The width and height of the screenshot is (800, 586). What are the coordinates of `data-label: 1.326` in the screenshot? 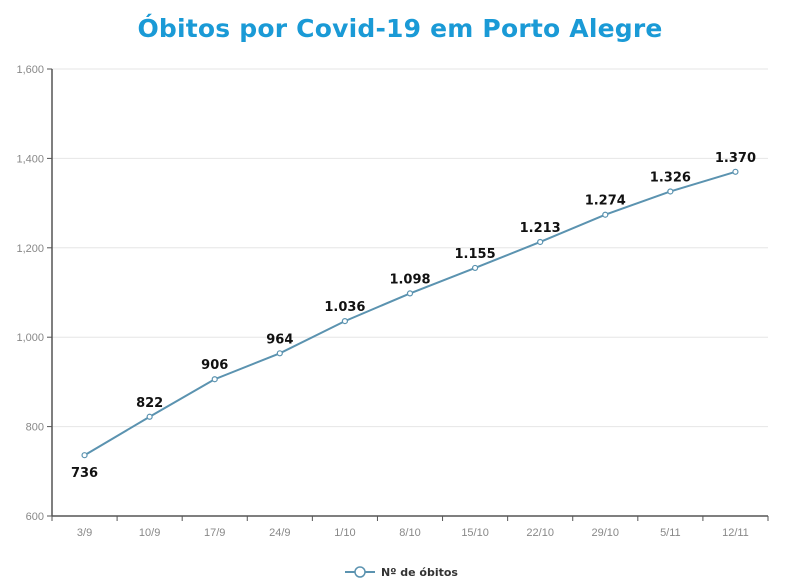 It's located at (670, 177).